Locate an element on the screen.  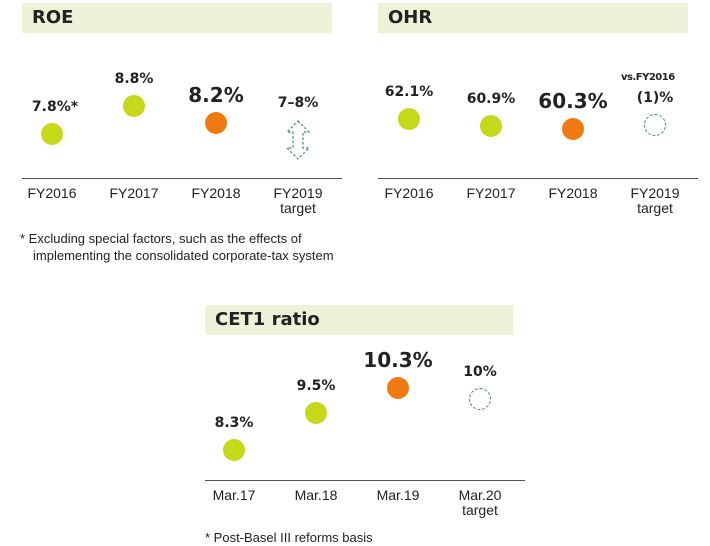
data-label: 8.8% is located at coordinates (134, 79).